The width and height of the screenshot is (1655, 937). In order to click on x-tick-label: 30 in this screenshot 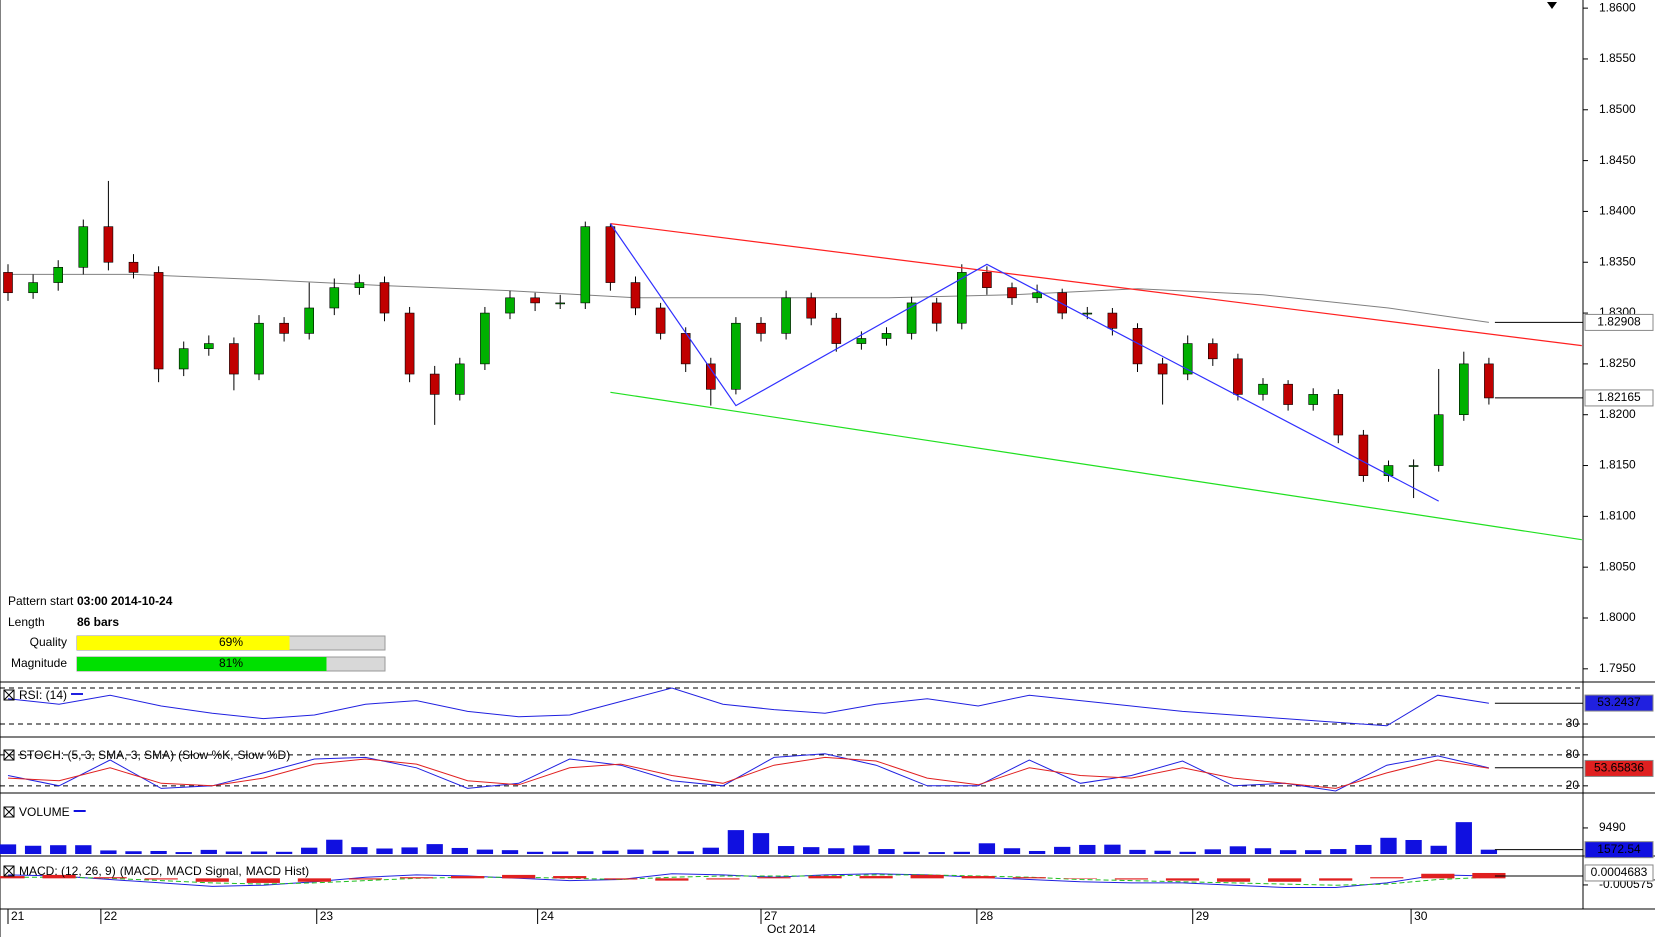, I will do `click(1421, 916)`.